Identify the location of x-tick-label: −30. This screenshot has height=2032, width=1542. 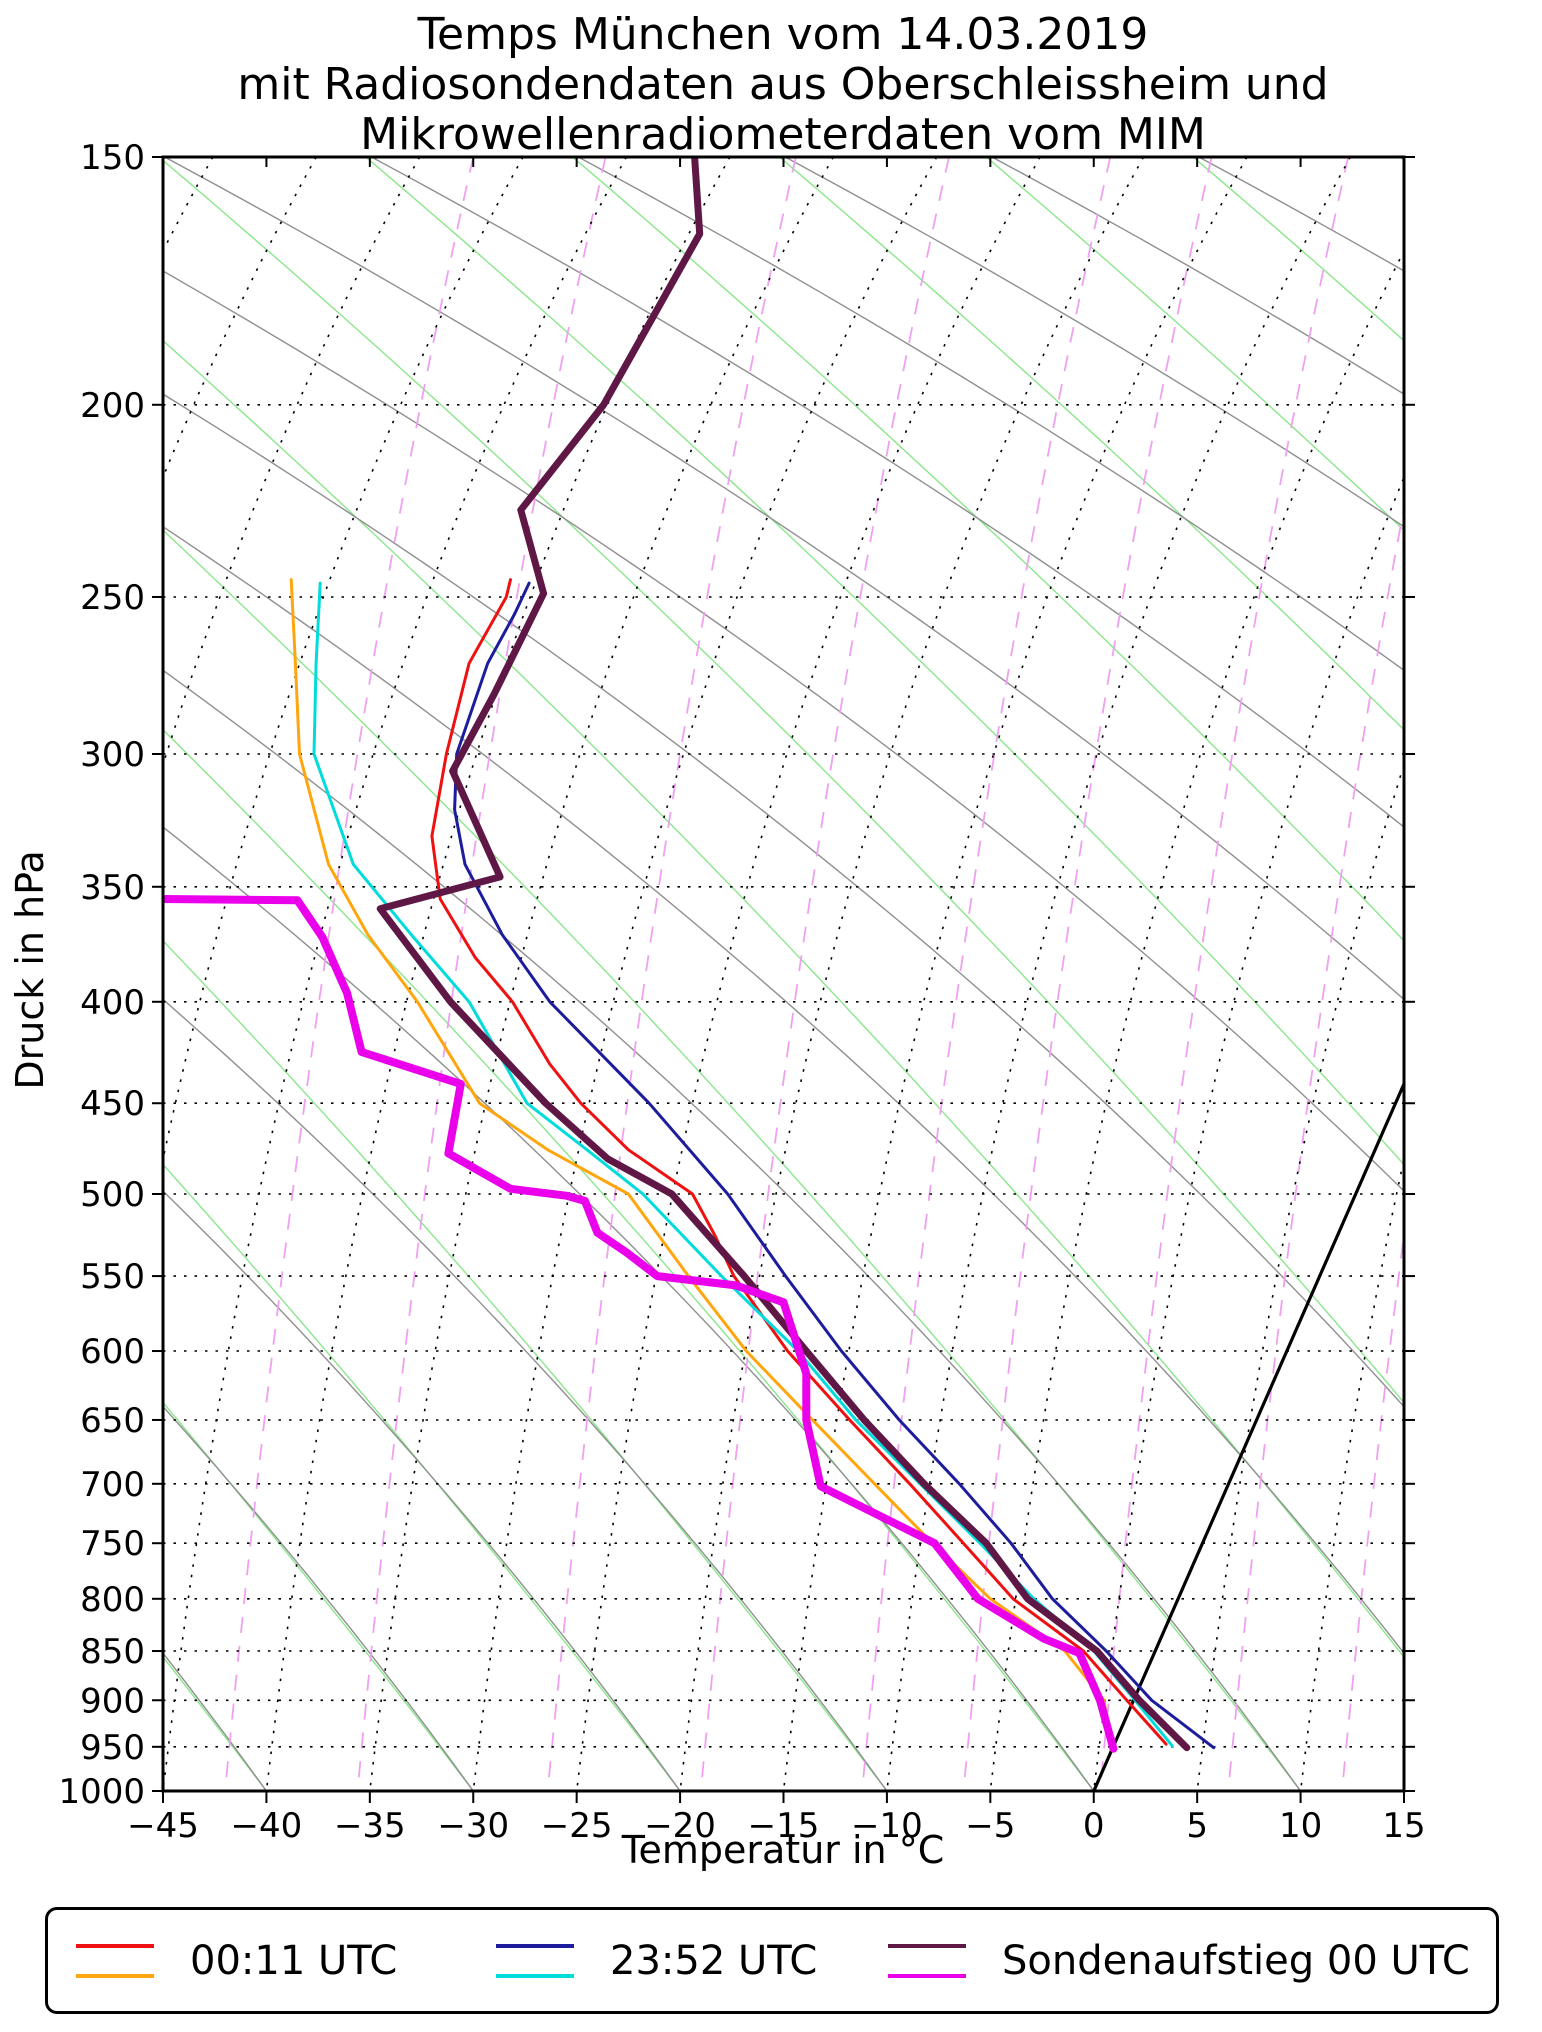
(473, 1826).